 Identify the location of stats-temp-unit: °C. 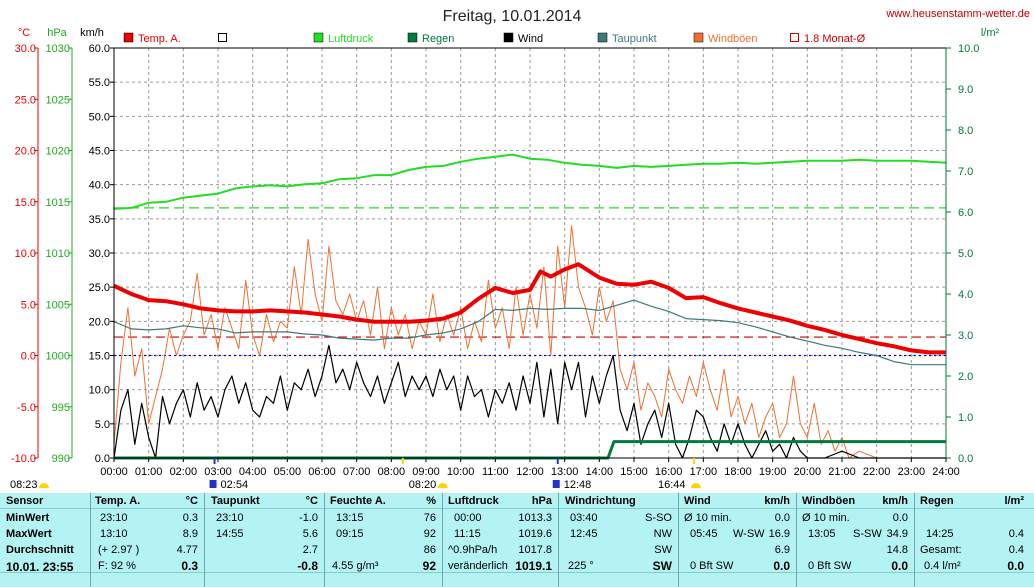
(191, 501).